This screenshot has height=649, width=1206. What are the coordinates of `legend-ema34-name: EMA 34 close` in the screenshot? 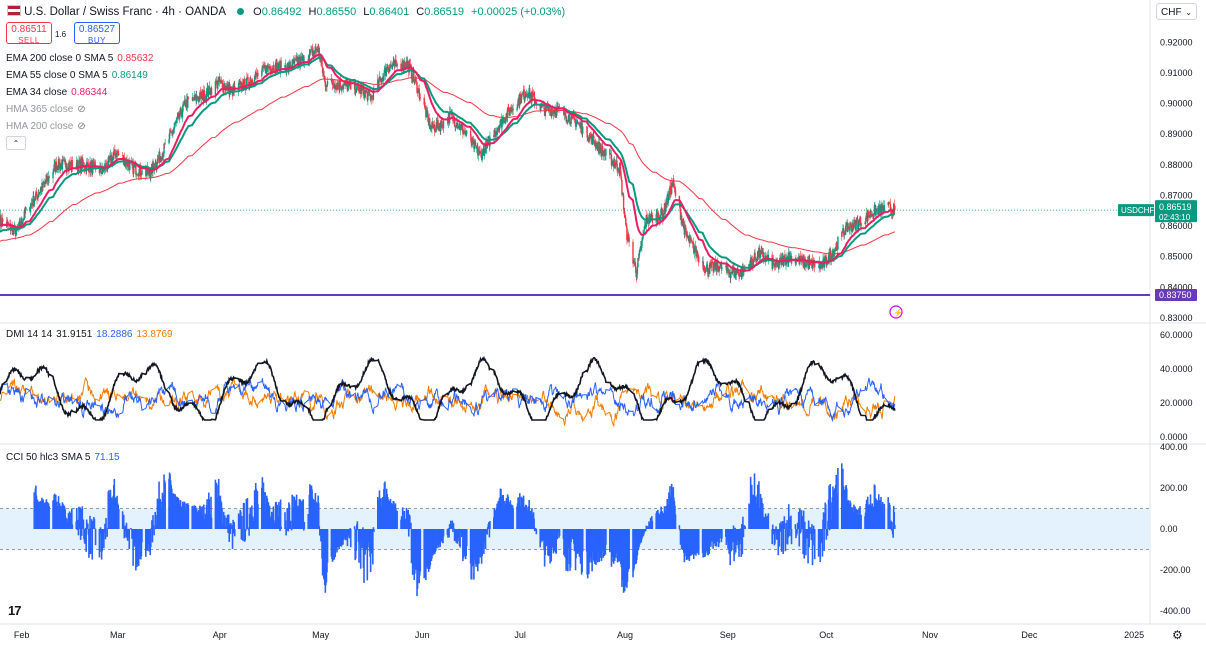 It's located at (37, 92).